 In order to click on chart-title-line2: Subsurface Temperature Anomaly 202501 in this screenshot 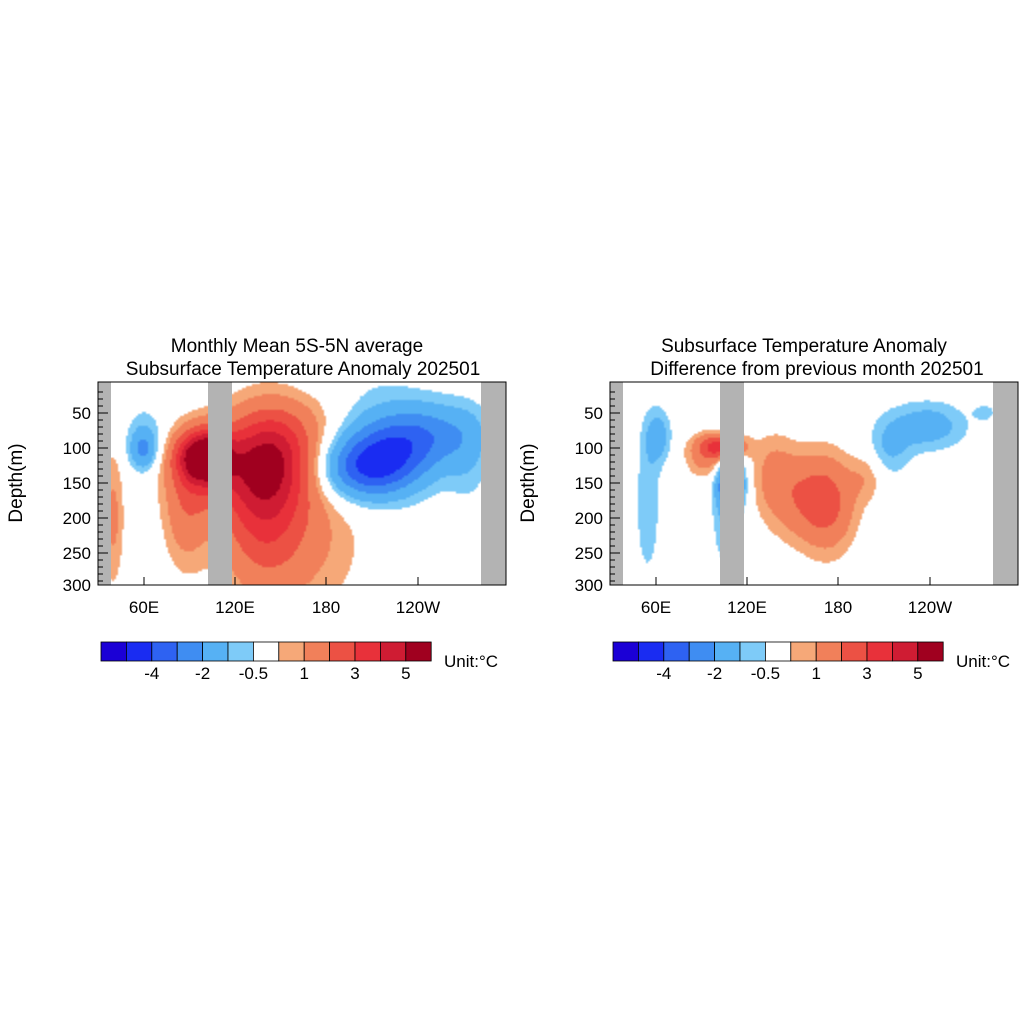, I will do `click(303, 369)`.